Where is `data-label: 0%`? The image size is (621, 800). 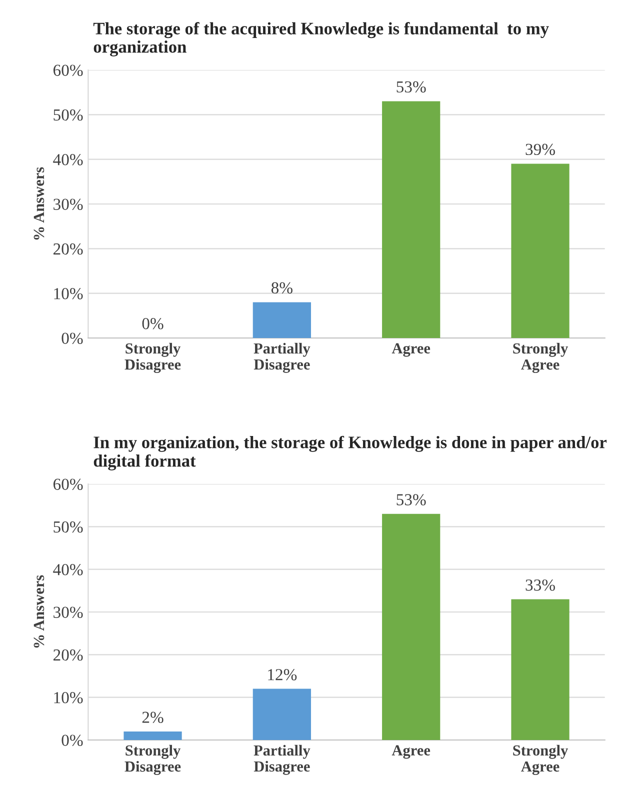 data-label: 0% is located at coordinates (153, 324).